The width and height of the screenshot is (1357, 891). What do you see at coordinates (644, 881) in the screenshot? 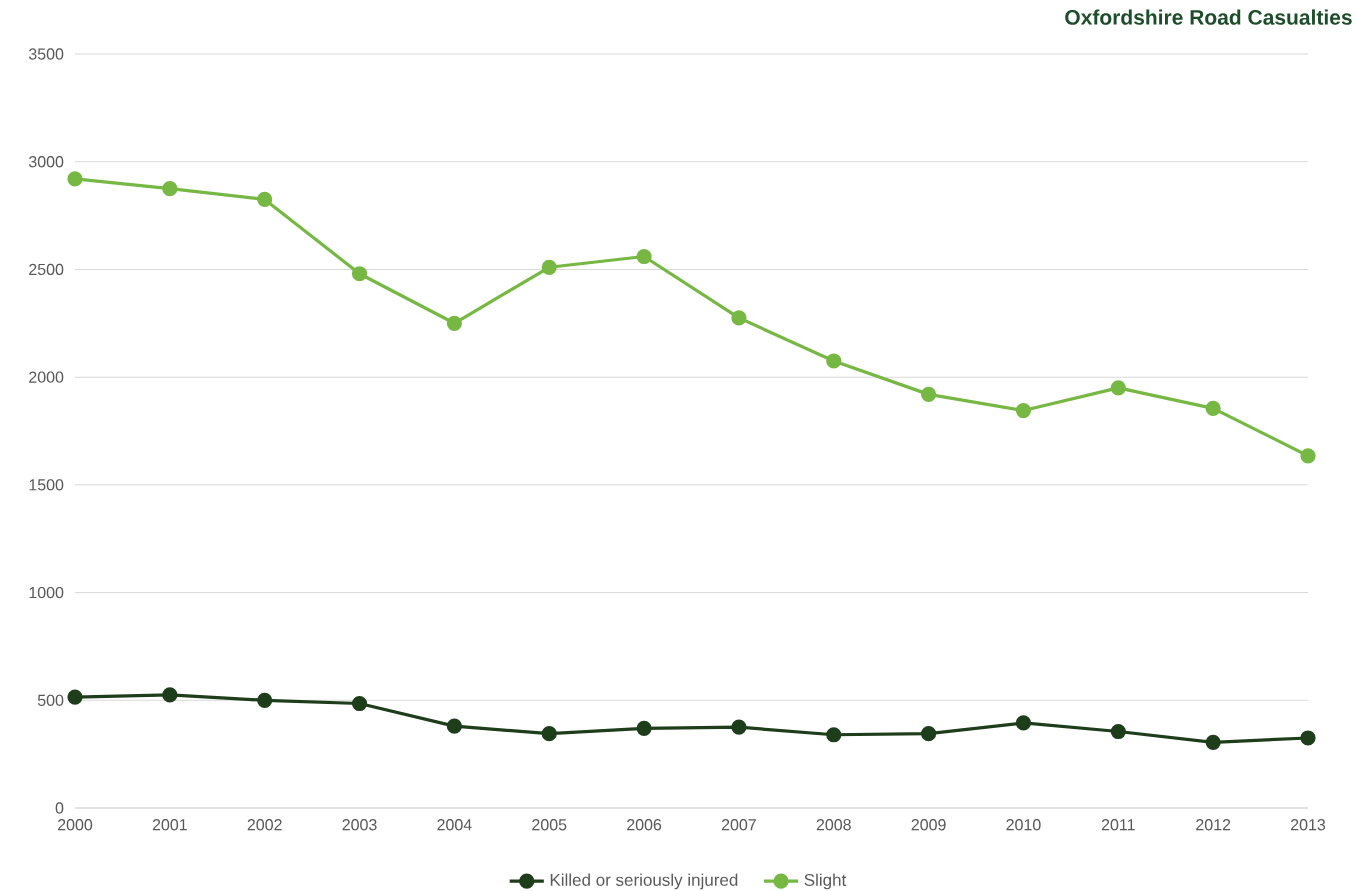
I see `legend-label: Killed or seriously injured` at bounding box center [644, 881].